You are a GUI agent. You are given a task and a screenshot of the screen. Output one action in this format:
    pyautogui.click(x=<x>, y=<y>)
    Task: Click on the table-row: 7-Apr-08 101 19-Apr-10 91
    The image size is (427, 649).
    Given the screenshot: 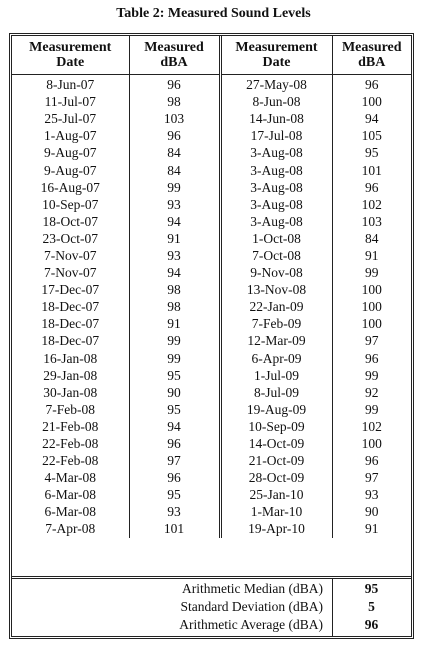 What is the action you would take?
    pyautogui.click(x=211, y=529)
    